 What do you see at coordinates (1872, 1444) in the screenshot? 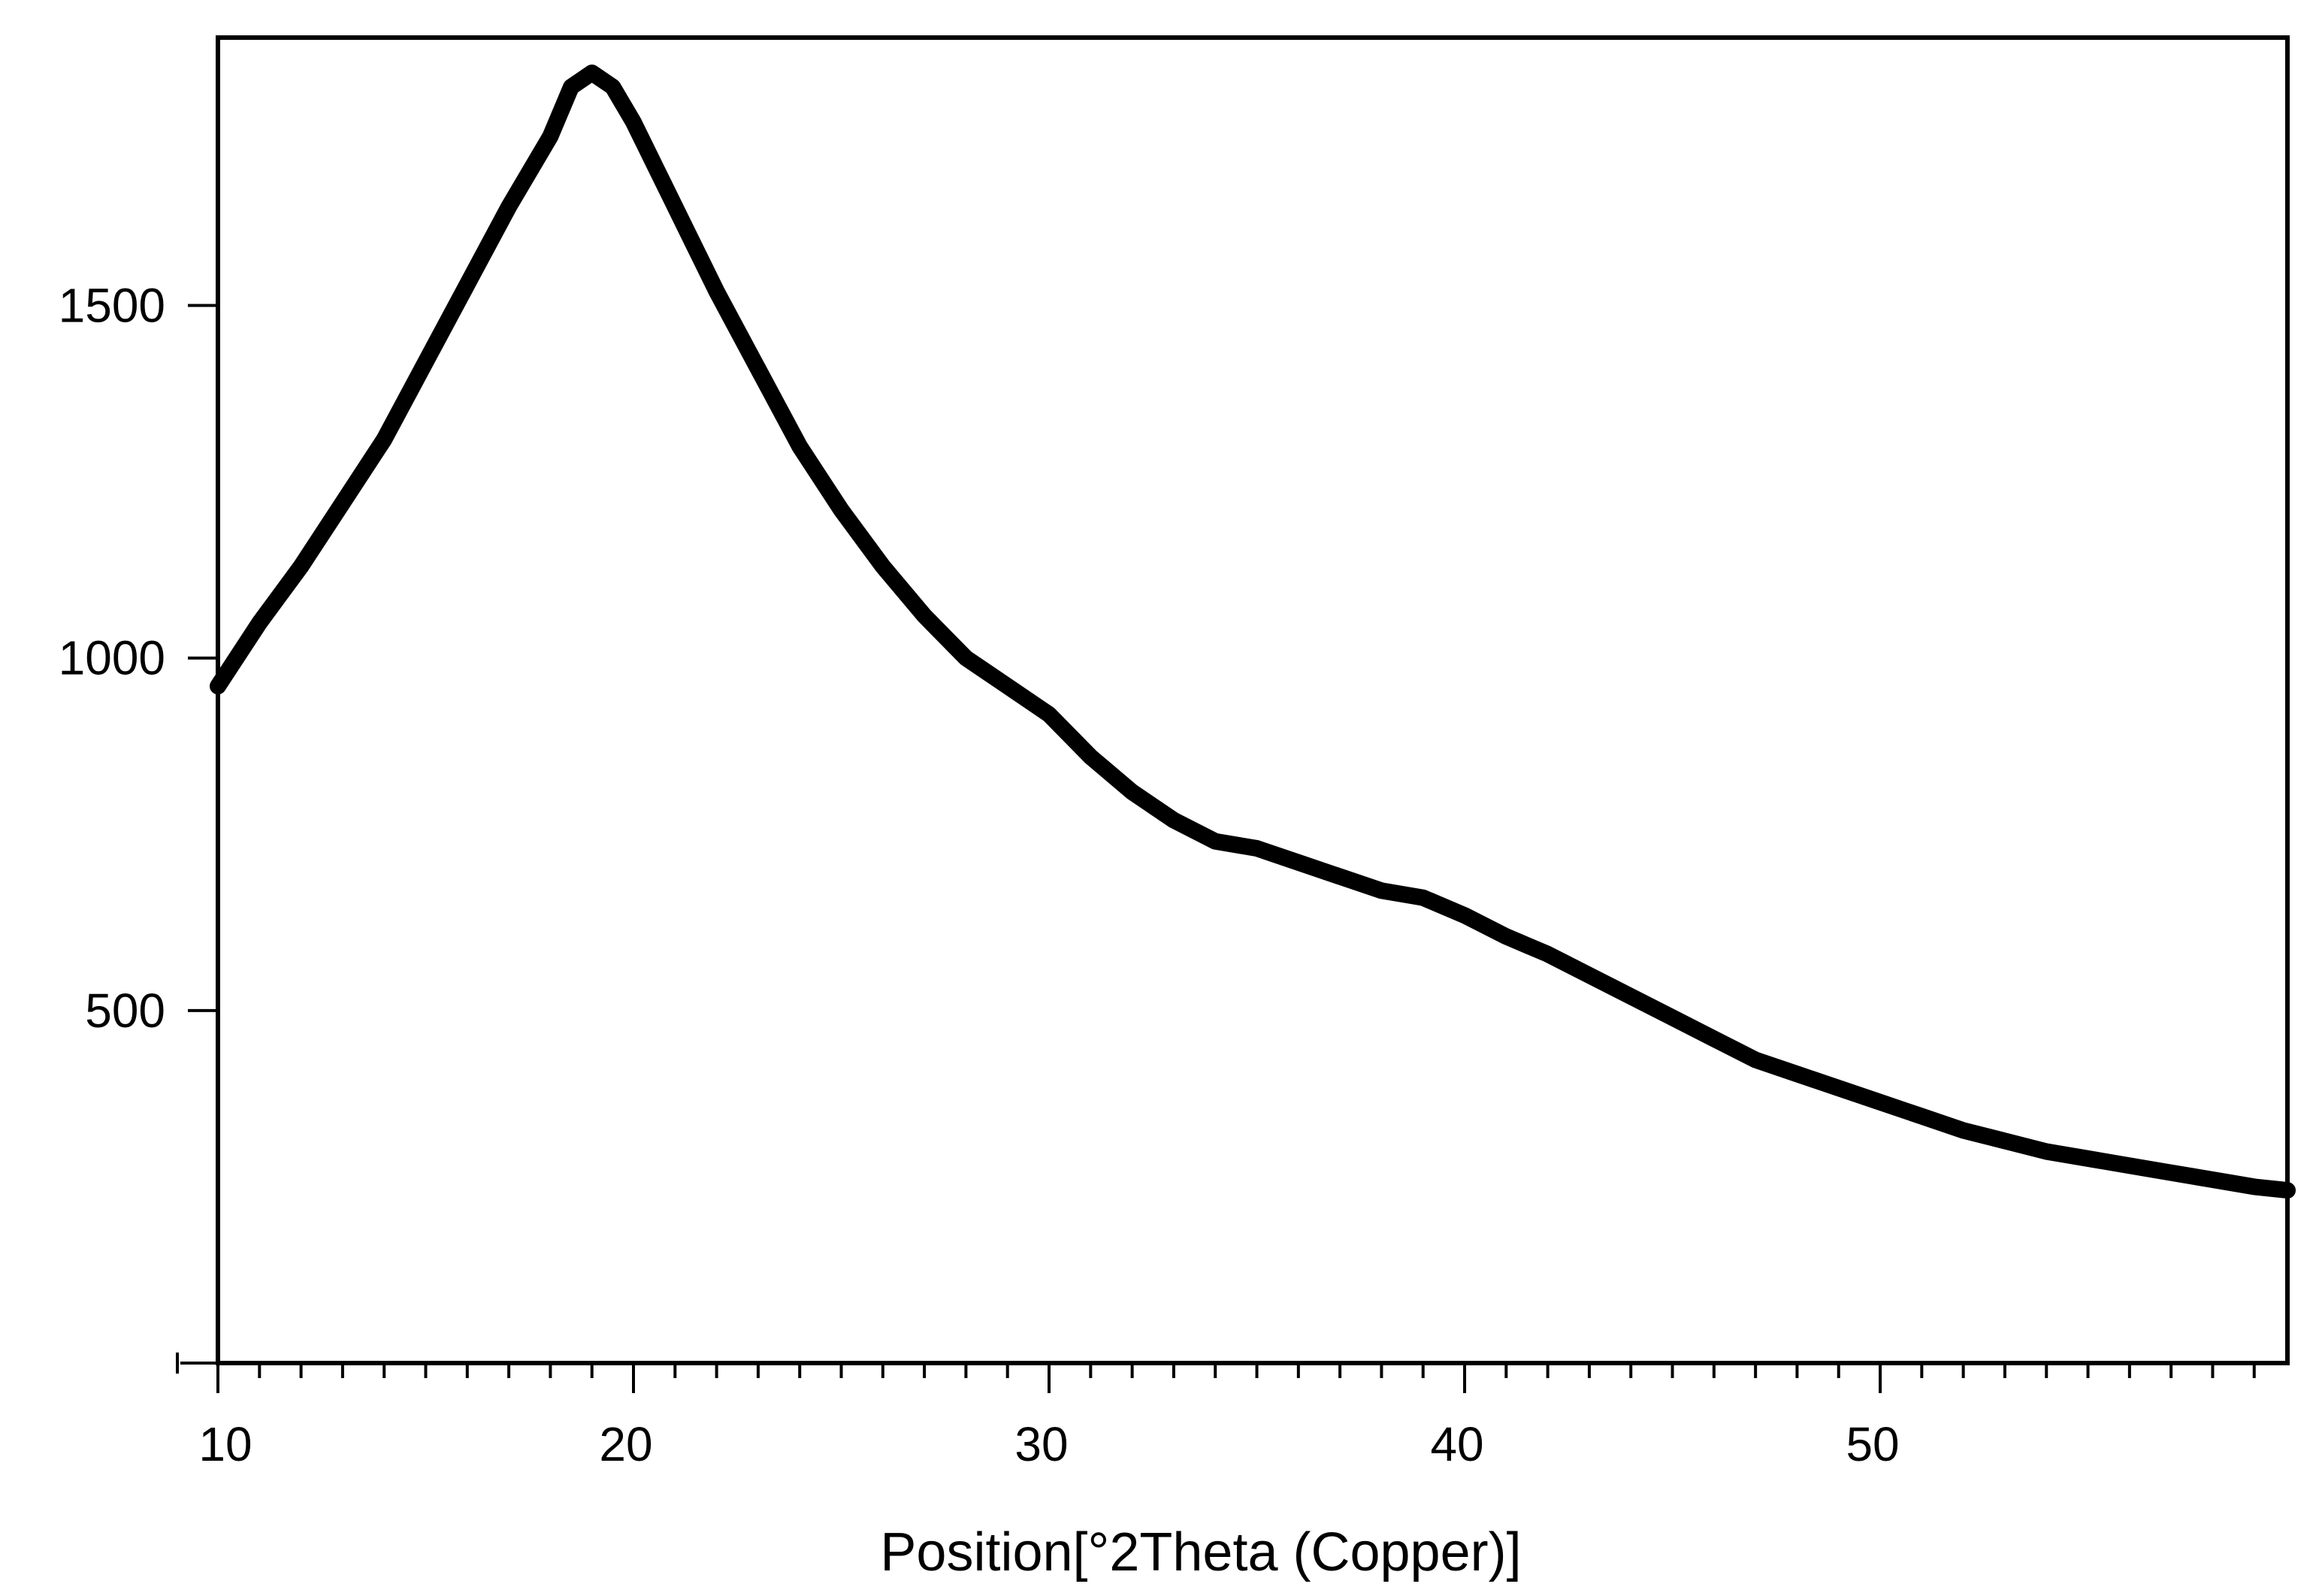
I see `x-tick-label: 50` at bounding box center [1872, 1444].